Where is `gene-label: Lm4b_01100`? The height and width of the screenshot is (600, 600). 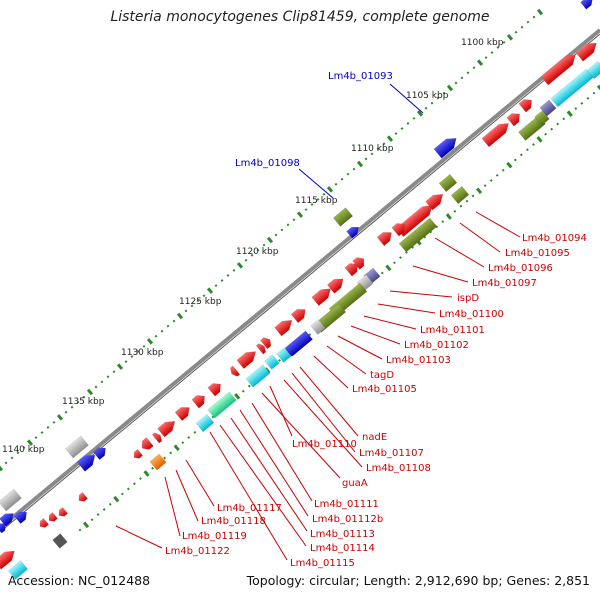
gene-label: Lm4b_01100 is located at coordinates (471, 314).